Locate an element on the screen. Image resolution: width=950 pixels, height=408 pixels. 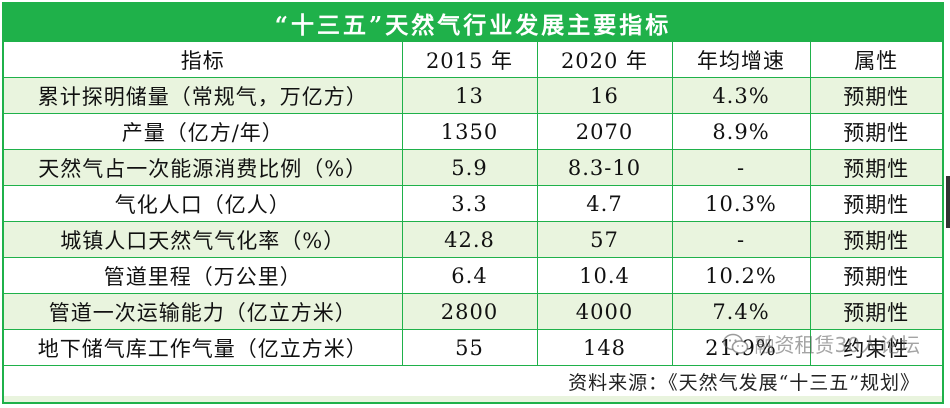
cell-growth: 7.4% is located at coordinates (741, 311).